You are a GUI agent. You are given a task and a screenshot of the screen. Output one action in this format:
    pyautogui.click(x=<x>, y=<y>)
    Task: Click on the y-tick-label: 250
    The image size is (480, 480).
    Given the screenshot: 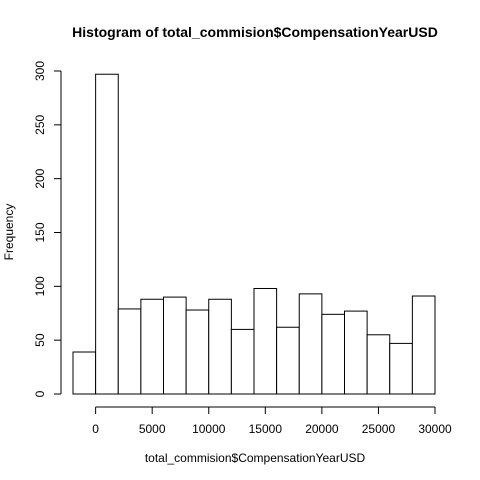 What is the action you would take?
    pyautogui.click(x=40, y=125)
    